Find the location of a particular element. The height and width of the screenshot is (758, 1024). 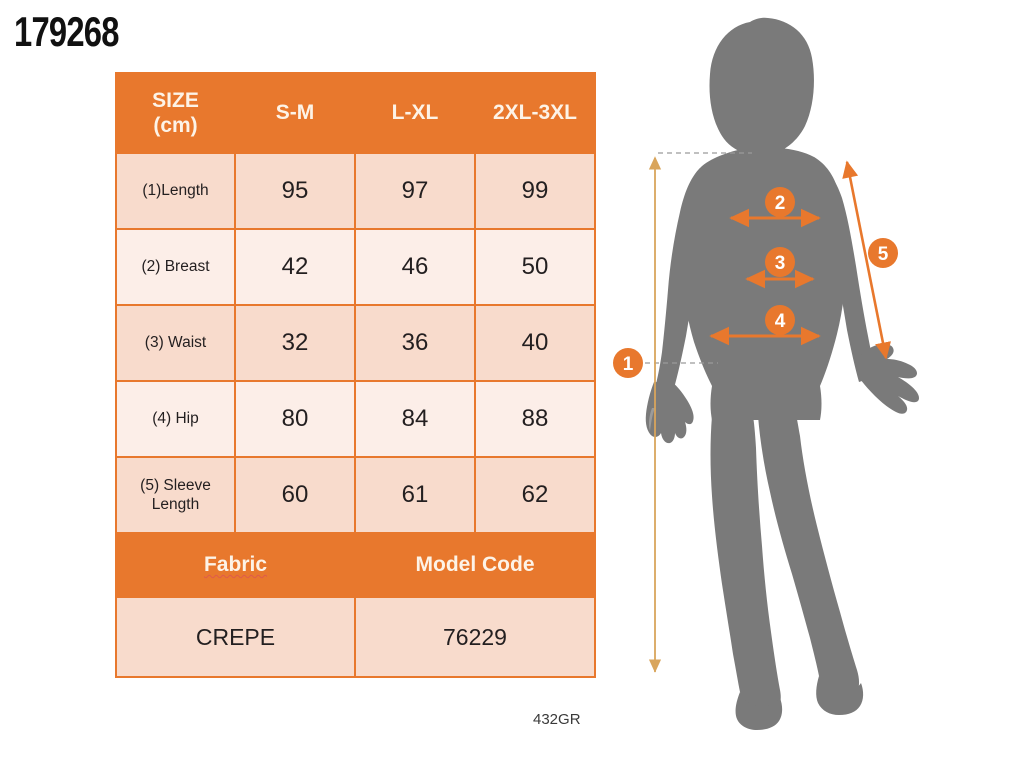

cell-hip-l-xl: 84 is located at coordinates (415, 419).